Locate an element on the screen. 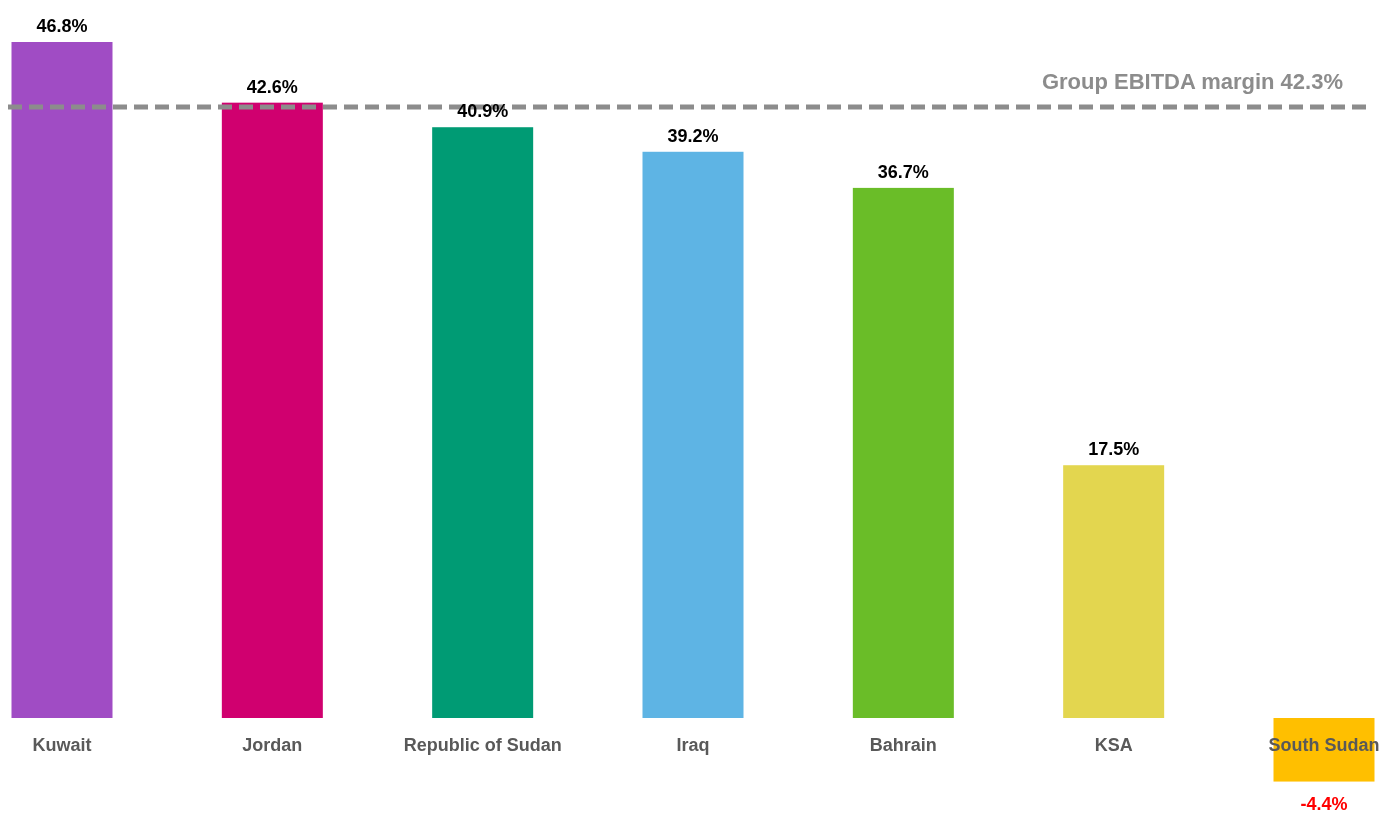 Image resolution: width=1395 pixels, height=818 pixels. data-label: 46.8% is located at coordinates (62, 26).